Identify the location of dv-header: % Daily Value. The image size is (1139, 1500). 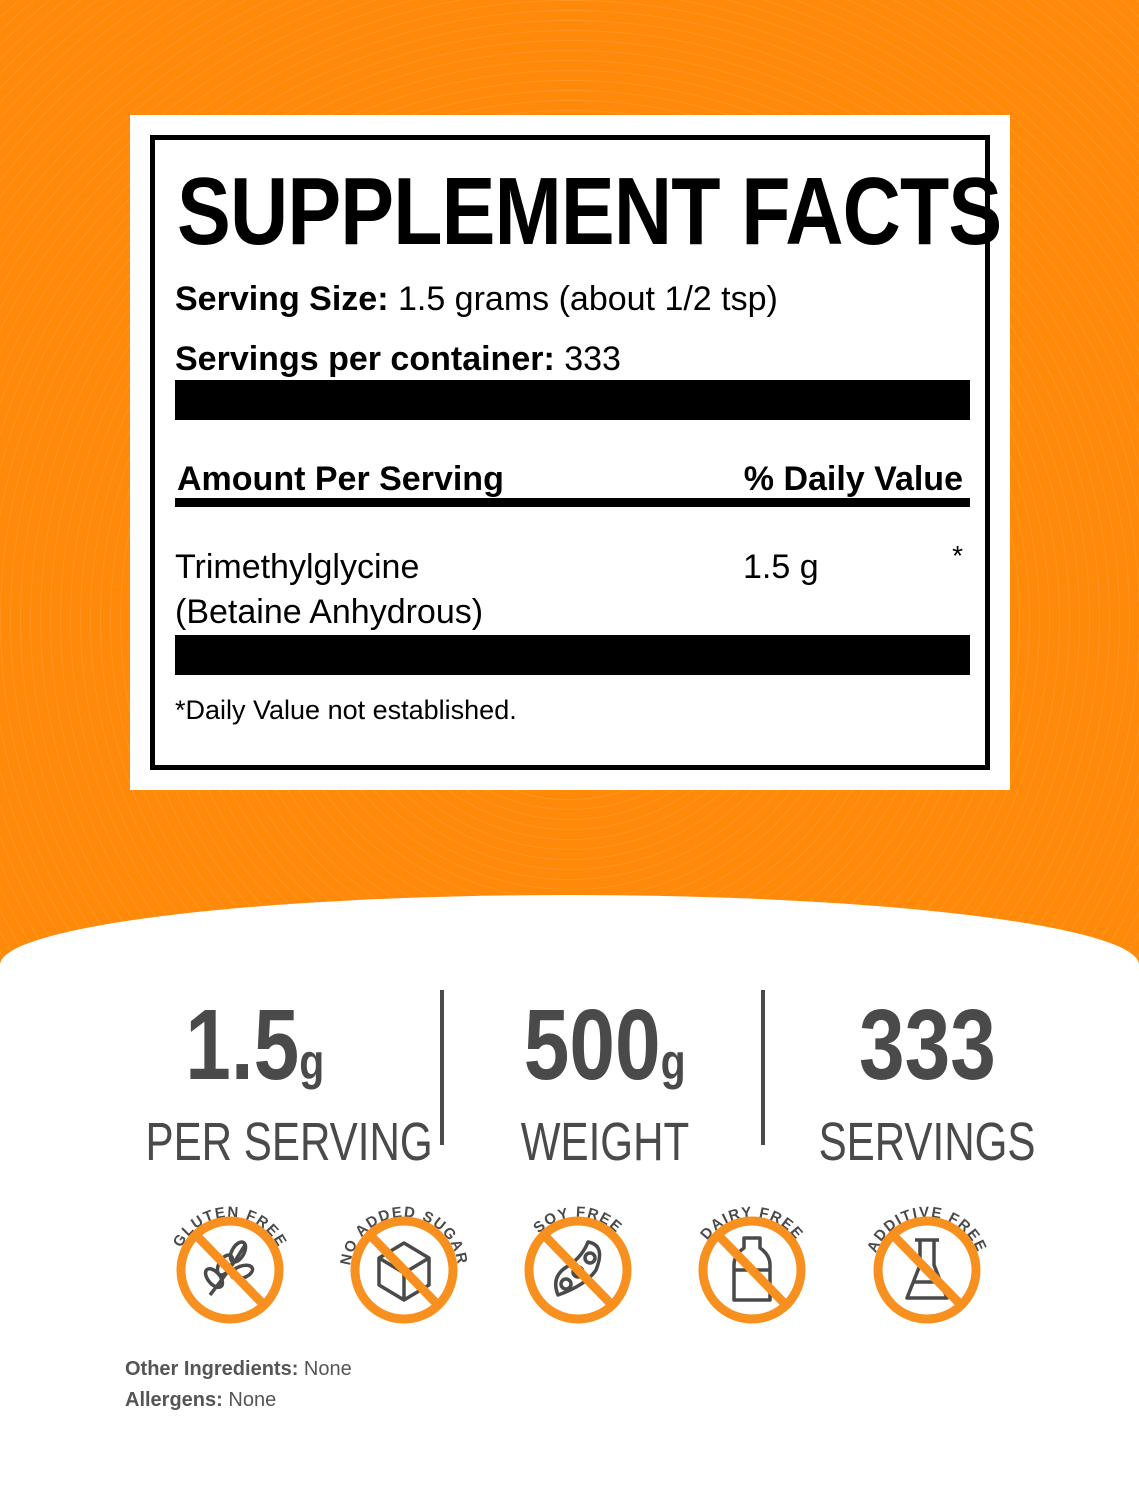
(853, 479).